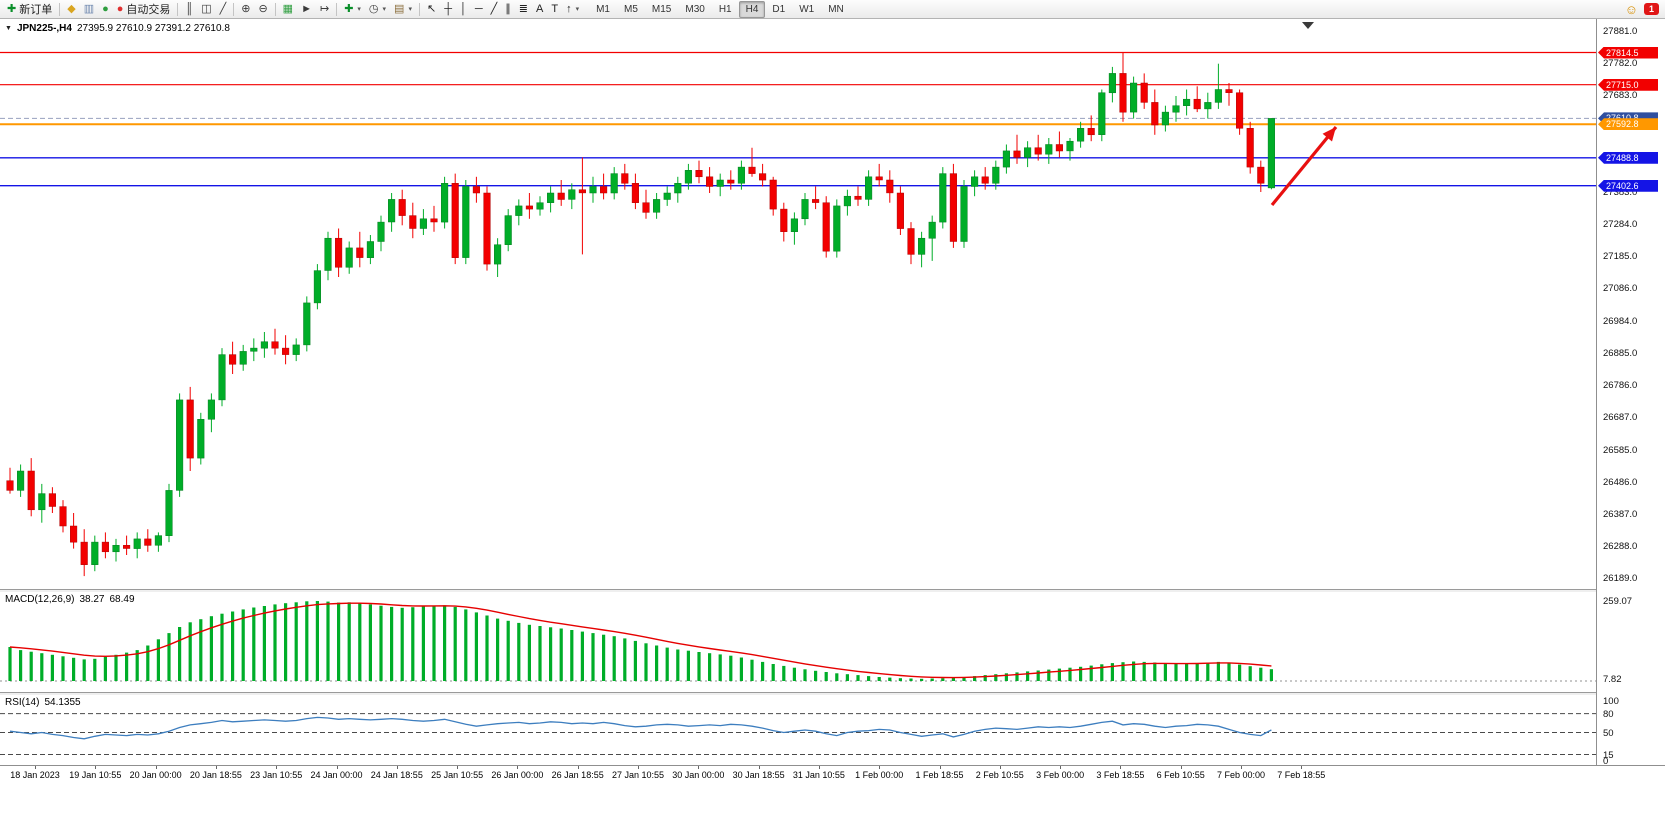 The width and height of the screenshot is (1665, 832). I want to click on rsi-indicator-pane: RSI(14) 54.1355, so click(798, 730).